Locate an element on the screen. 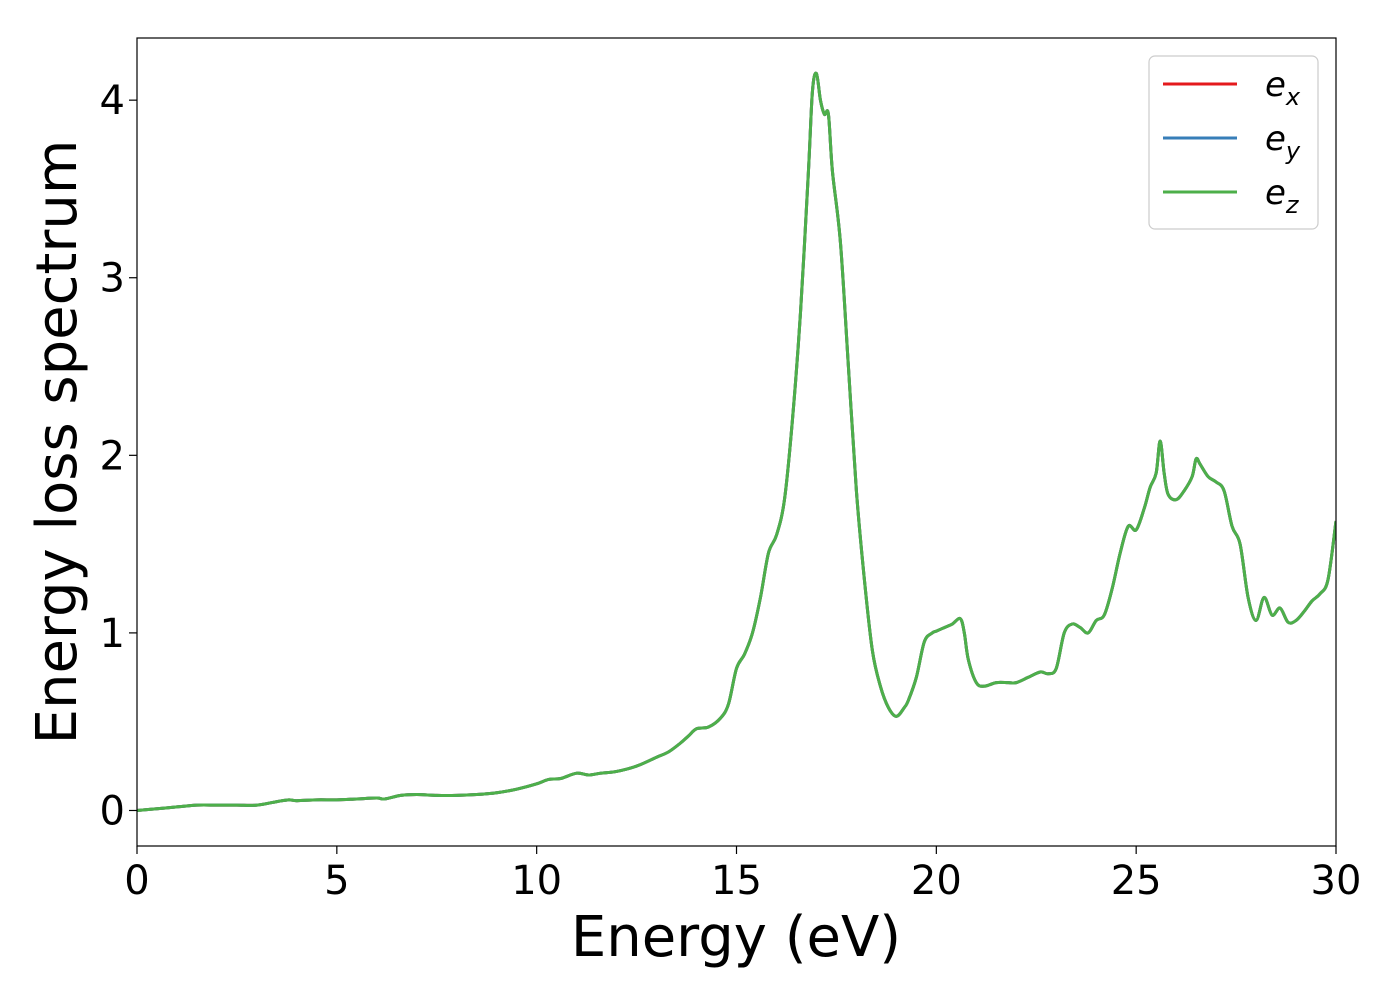 The height and width of the screenshot is (1000, 1400). y-tick-label: 0 is located at coordinates (112, 811).